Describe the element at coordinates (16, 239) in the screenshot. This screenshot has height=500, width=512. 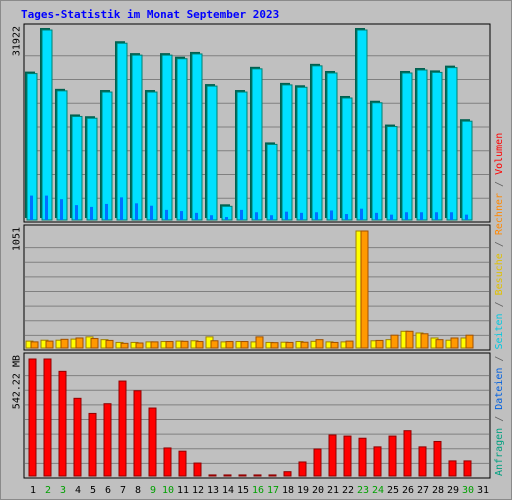
I see `middle-max-label: 1051` at that location.